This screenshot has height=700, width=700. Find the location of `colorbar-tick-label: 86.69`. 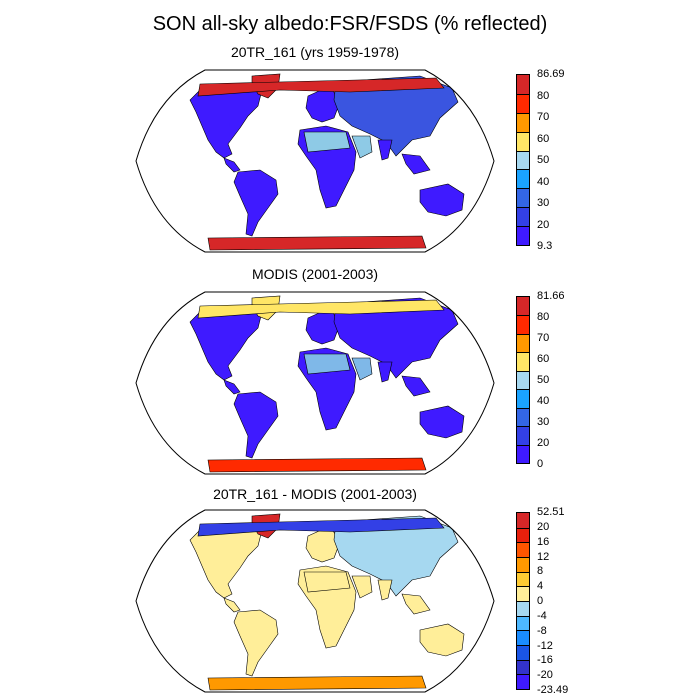

colorbar-tick-label: 86.69 is located at coordinates (551, 74).